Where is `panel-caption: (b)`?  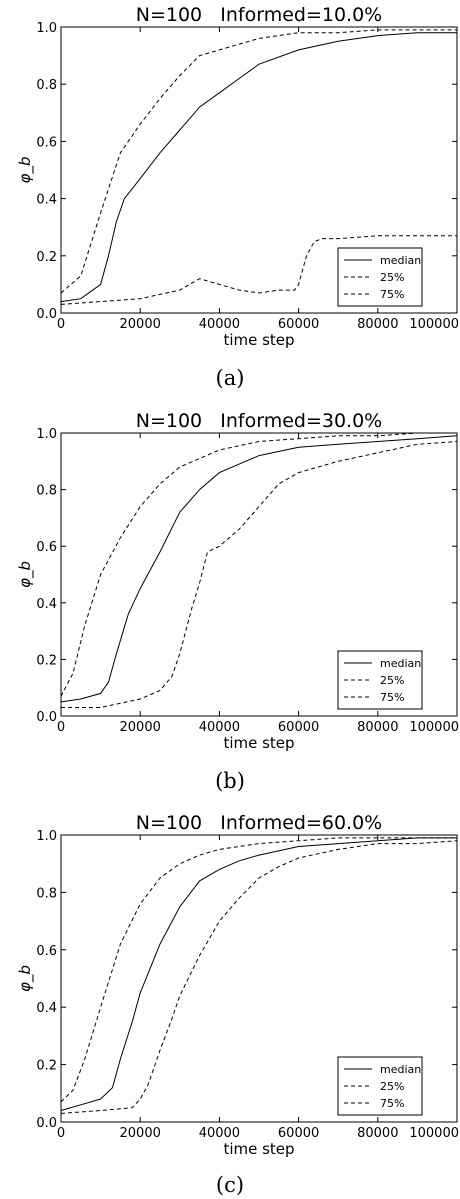 panel-caption: (b) is located at coordinates (230, 781).